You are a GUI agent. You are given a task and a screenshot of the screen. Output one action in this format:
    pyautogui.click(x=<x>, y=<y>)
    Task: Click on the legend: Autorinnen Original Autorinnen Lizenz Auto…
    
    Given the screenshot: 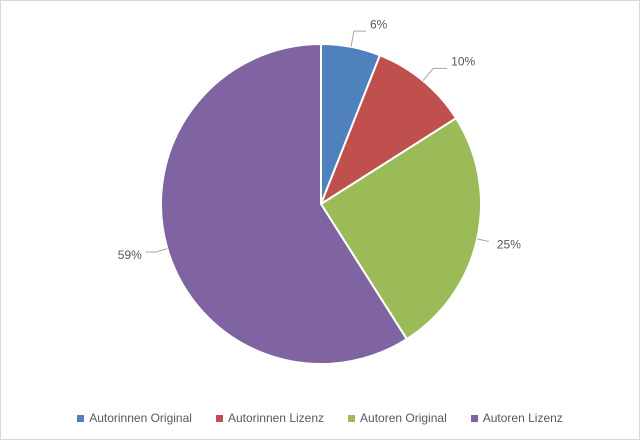 What is the action you would take?
    pyautogui.click(x=320, y=418)
    